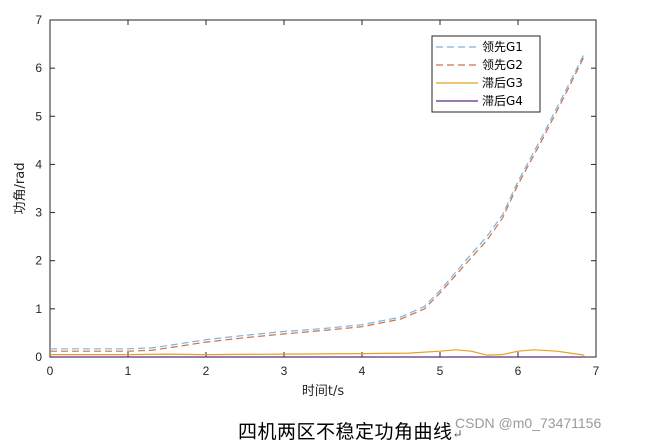 The height and width of the screenshot is (444, 647). Describe the element at coordinates (502, 83) in the screenshot. I see `legend-entry-3: 滞后G3` at that location.